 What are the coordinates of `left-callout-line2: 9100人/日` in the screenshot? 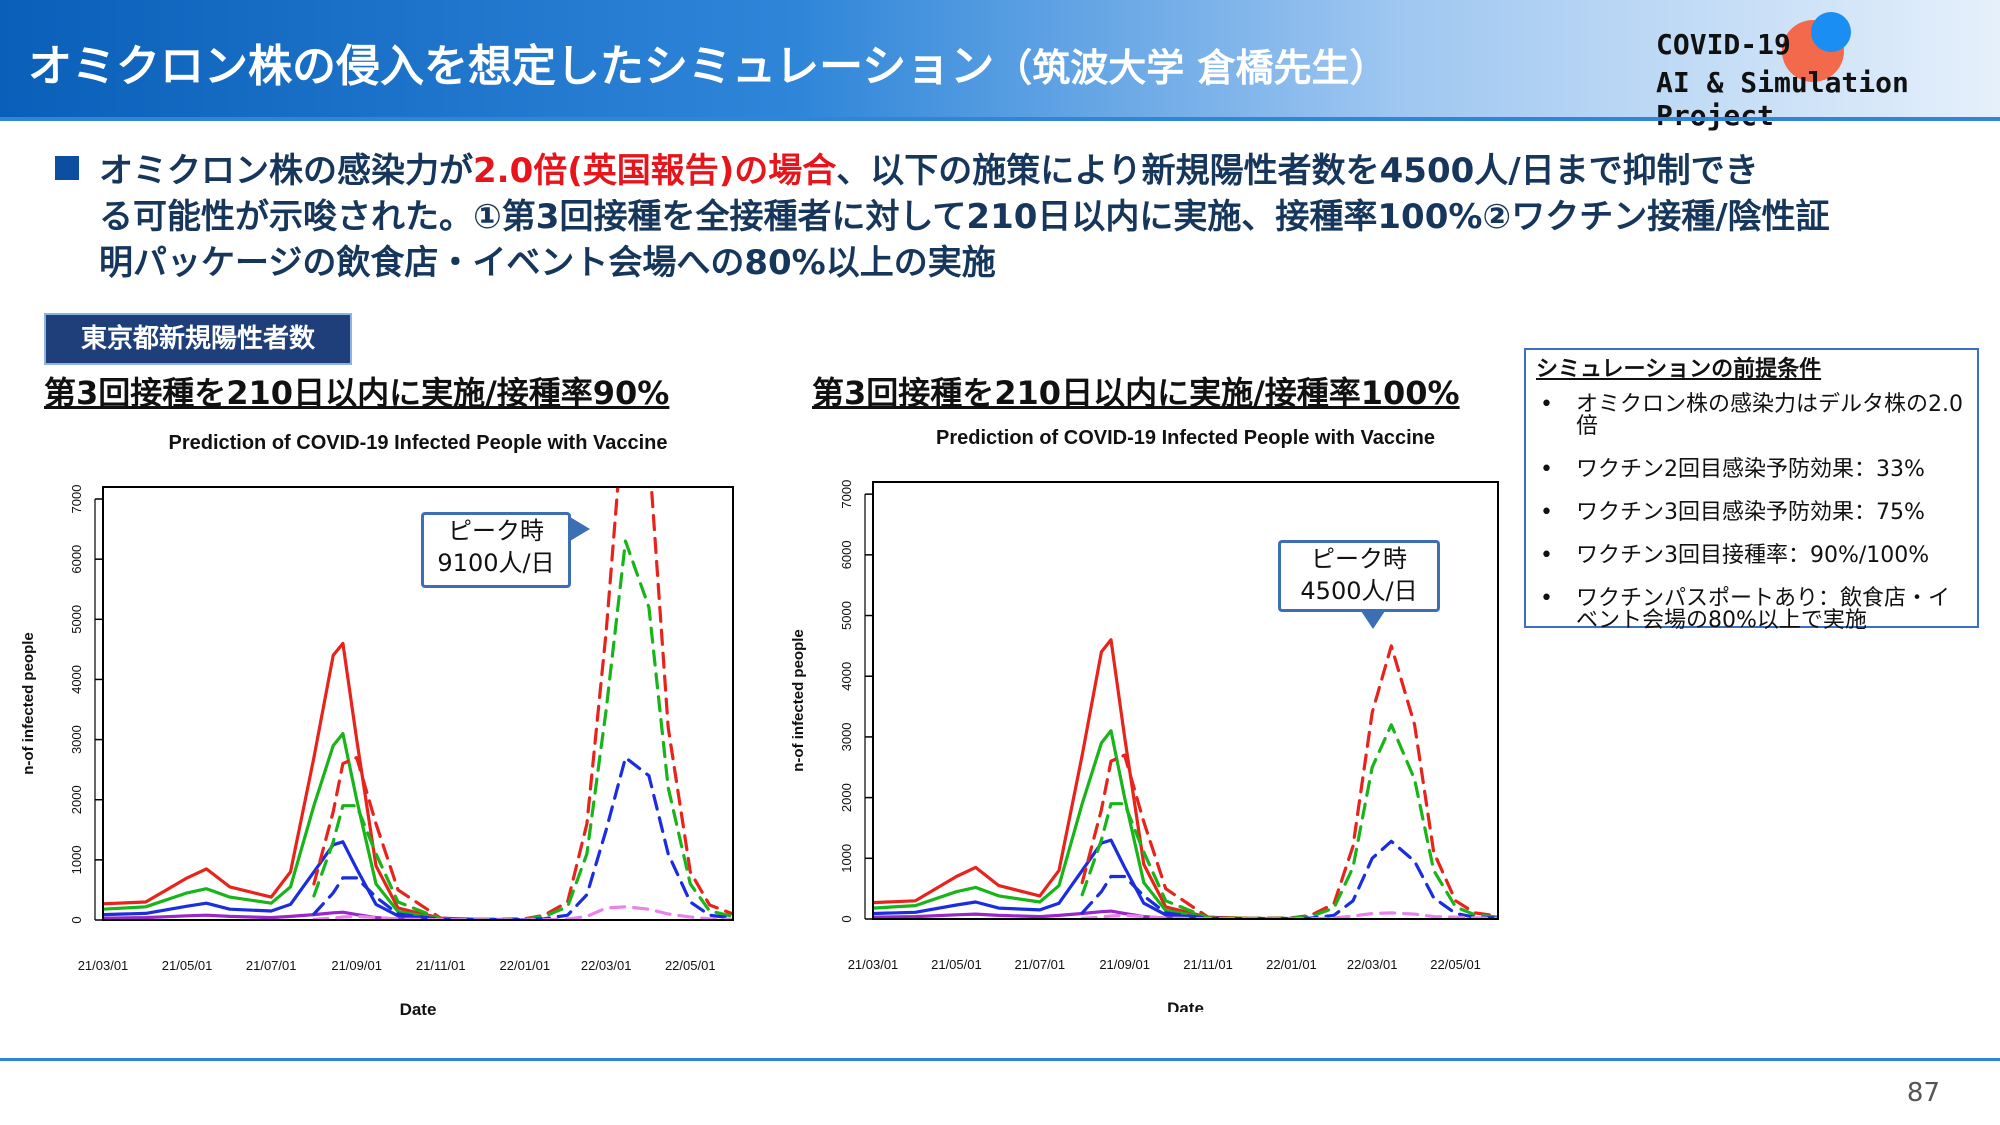 It's located at (496, 563).